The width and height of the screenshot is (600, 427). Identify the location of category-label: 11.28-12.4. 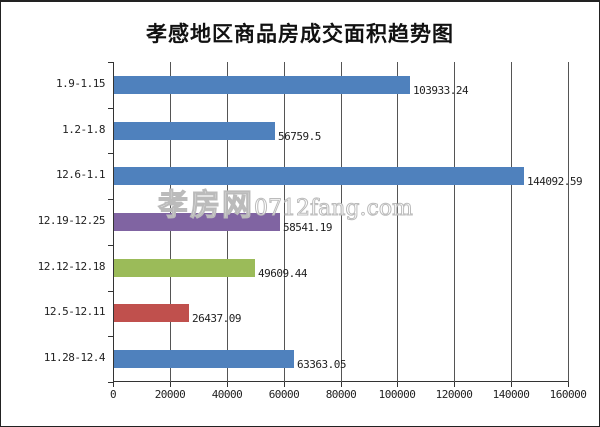
(74, 357).